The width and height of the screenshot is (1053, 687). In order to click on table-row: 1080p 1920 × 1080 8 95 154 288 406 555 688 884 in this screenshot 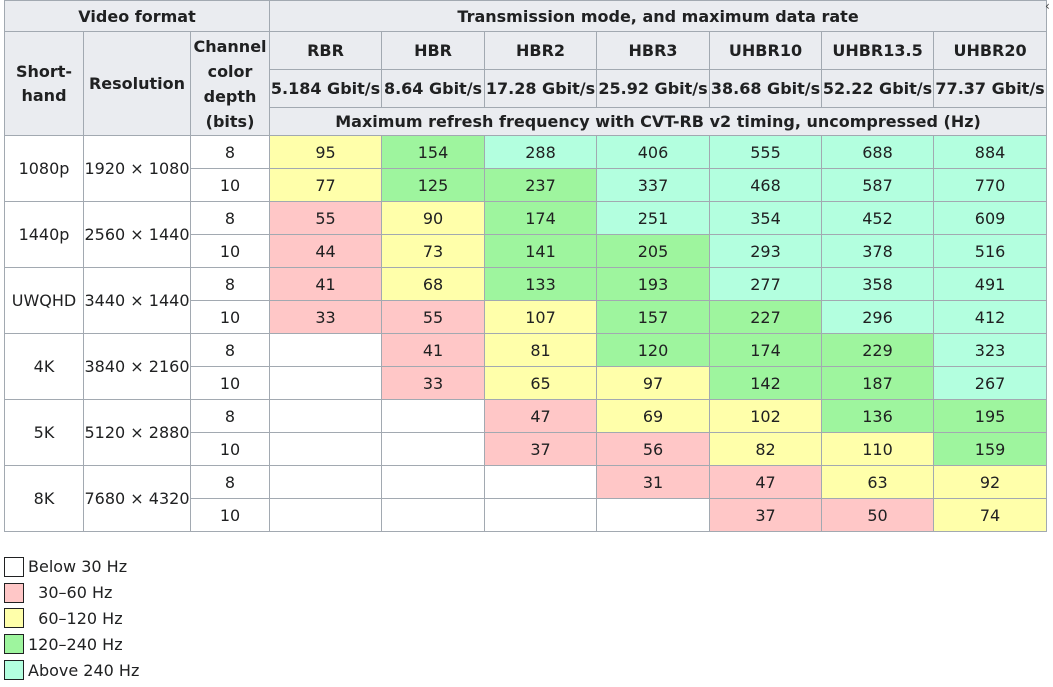, I will do `click(526, 168)`.